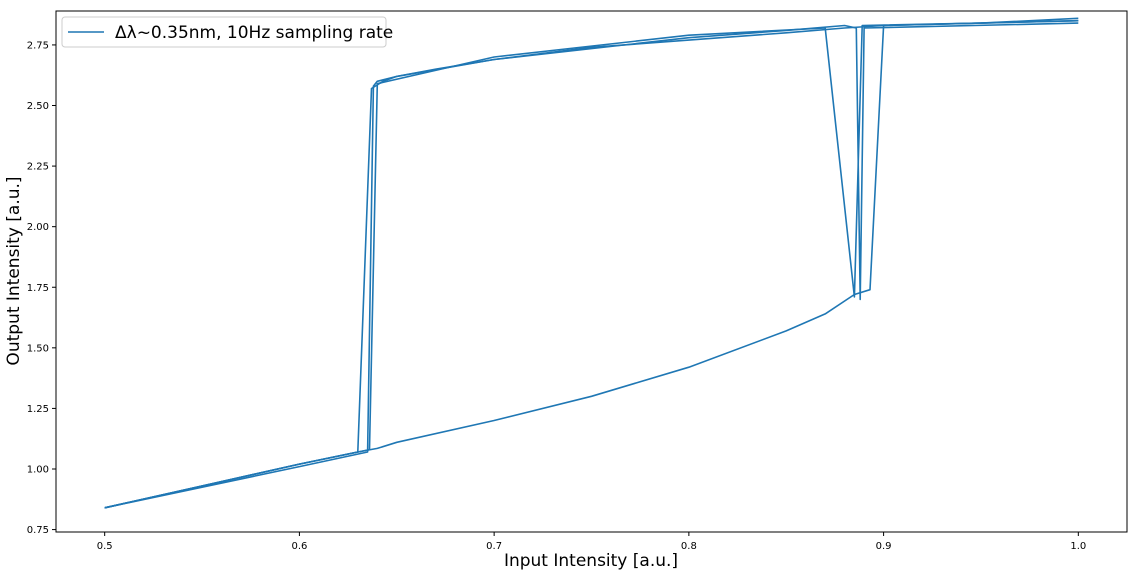 The height and width of the screenshot is (575, 1137). I want to click on y-axis-label: Output Intensity [a.u.], so click(14, 270).